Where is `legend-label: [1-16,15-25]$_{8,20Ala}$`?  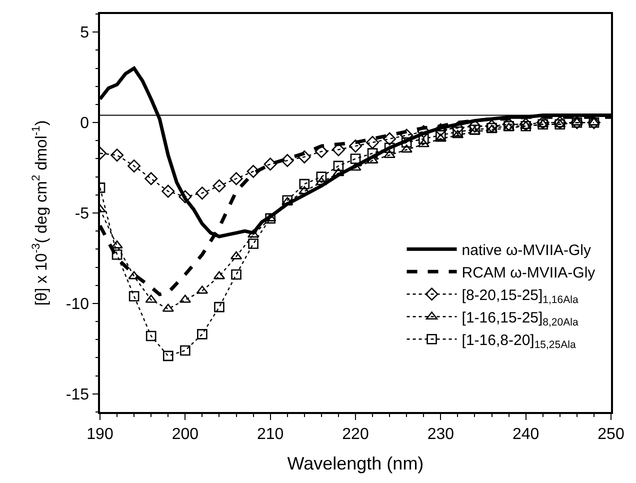 legend-label: [1-16,15-25]$_{8,20Ala}$ is located at coordinates (520, 319).